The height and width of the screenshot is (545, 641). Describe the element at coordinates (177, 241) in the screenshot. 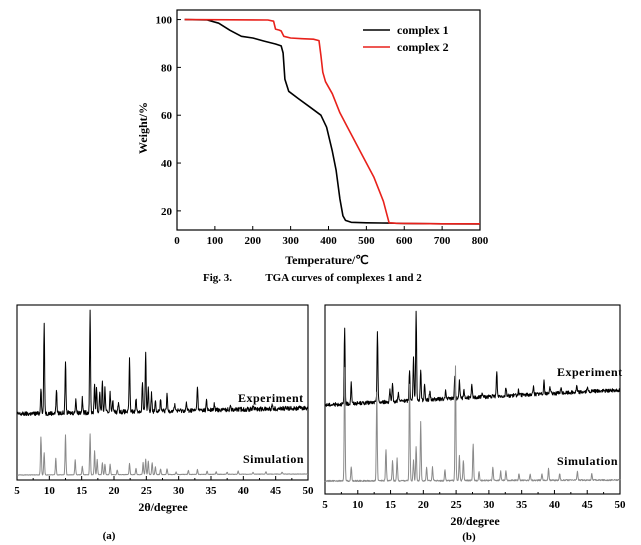

I see `tga-xtick-label: 0` at that location.